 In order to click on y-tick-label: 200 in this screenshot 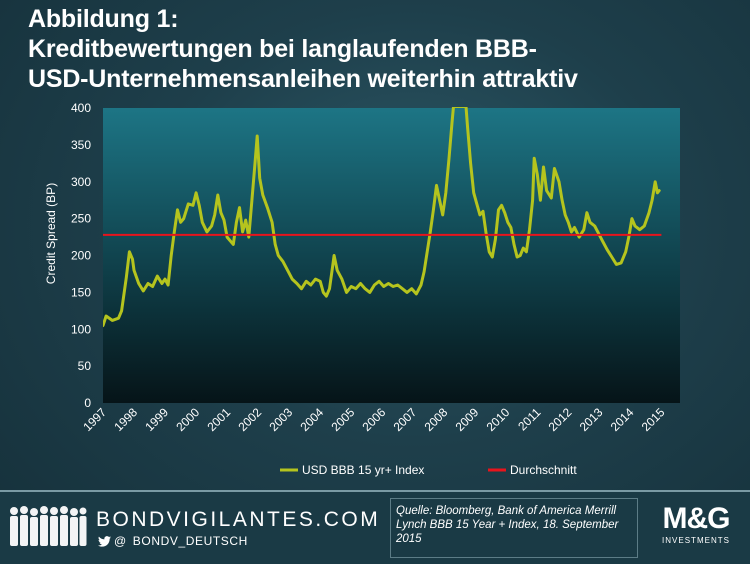, I will do `click(81, 256)`.